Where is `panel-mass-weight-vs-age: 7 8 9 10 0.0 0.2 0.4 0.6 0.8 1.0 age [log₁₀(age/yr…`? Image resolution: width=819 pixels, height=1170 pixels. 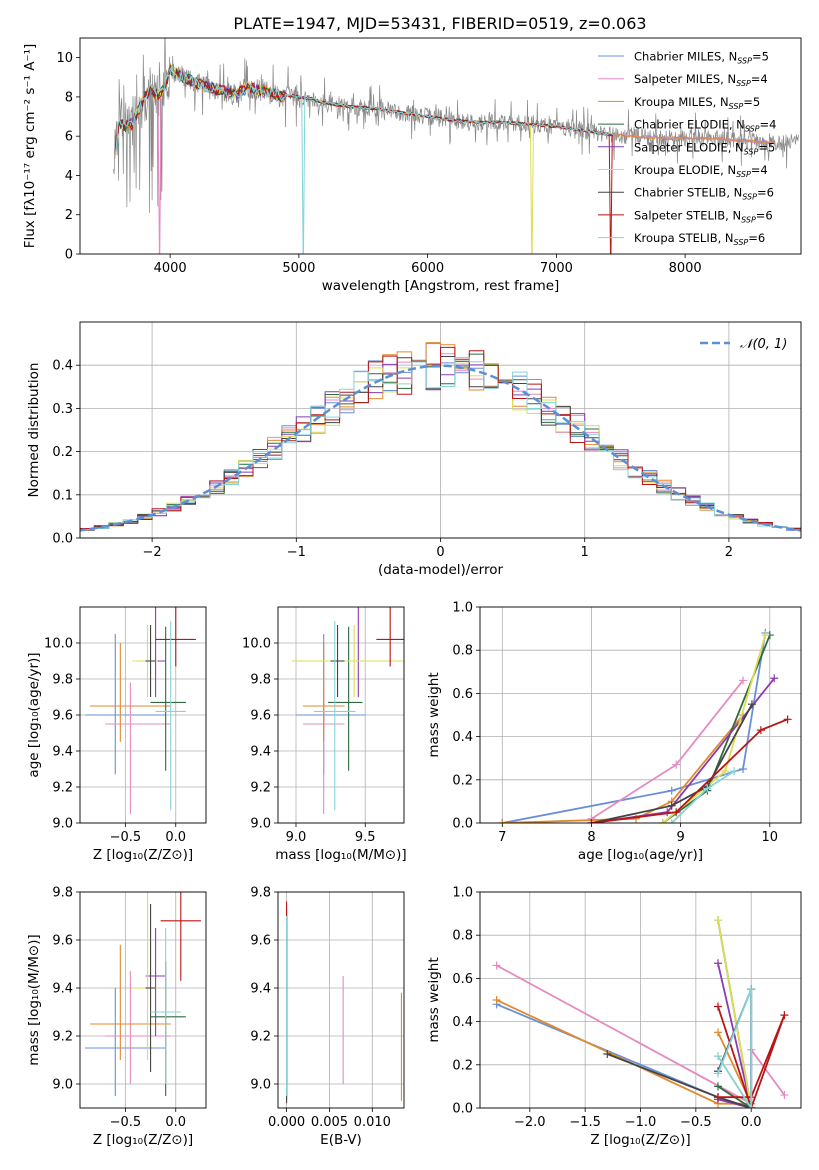
panel-mass-weight-vs-age: 7 8 9 10 0.0 0.2 0.4 0.6 0.8 1.0 age [log₁₀(age/yr… is located at coordinates (614, 732).